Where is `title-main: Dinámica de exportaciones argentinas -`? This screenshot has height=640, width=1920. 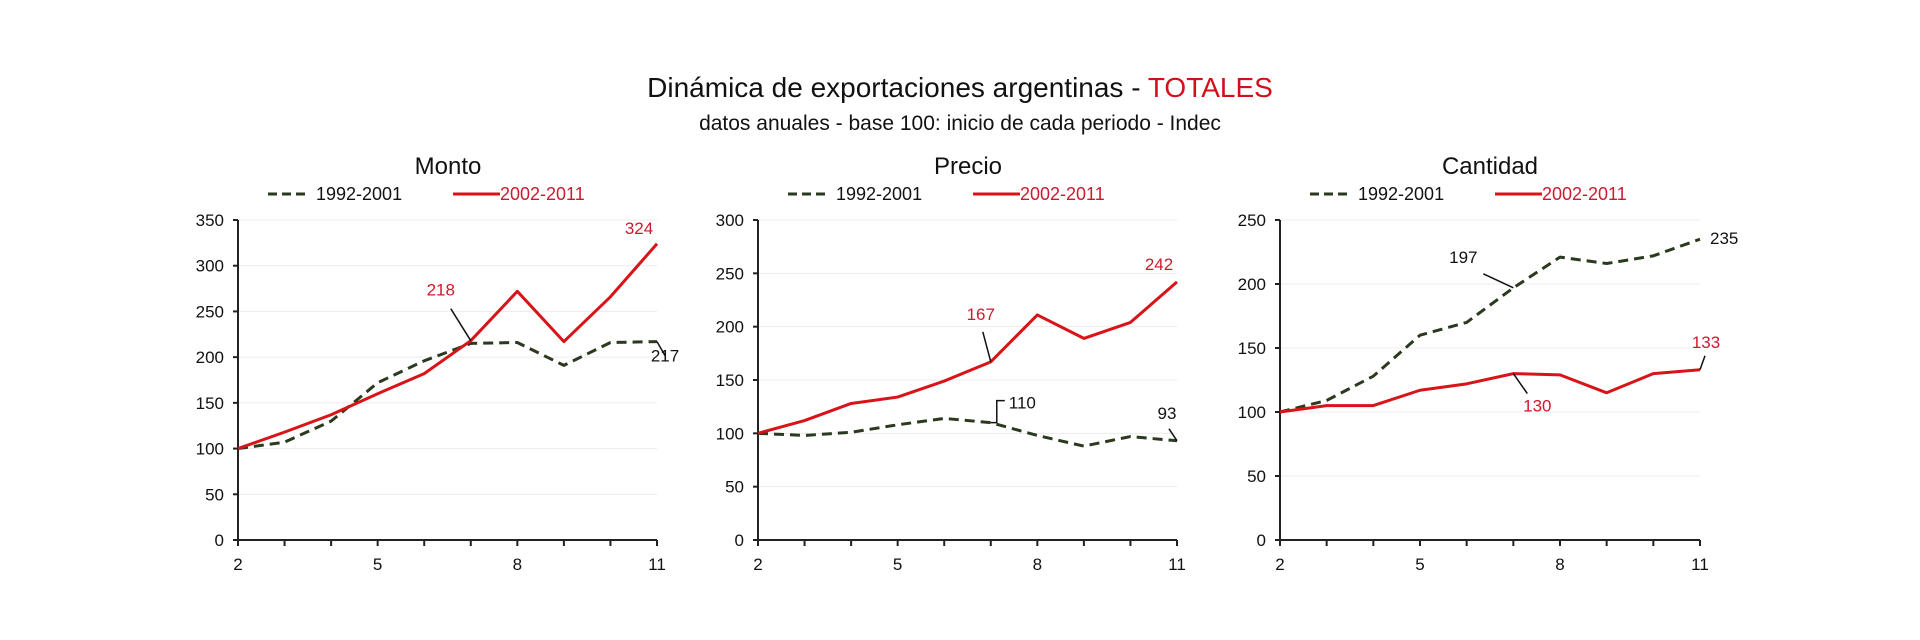 title-main: Dinámica de exportaciones argentinas - is located at coordinates (897, 87).